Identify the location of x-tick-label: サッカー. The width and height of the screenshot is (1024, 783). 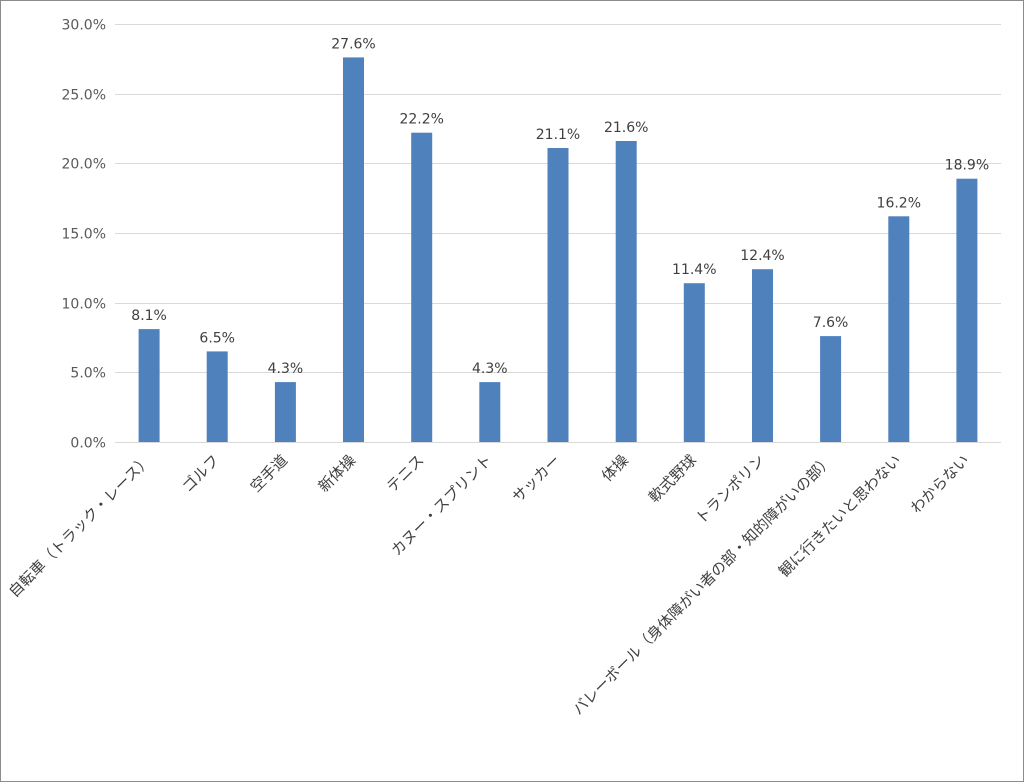
(536, 478).